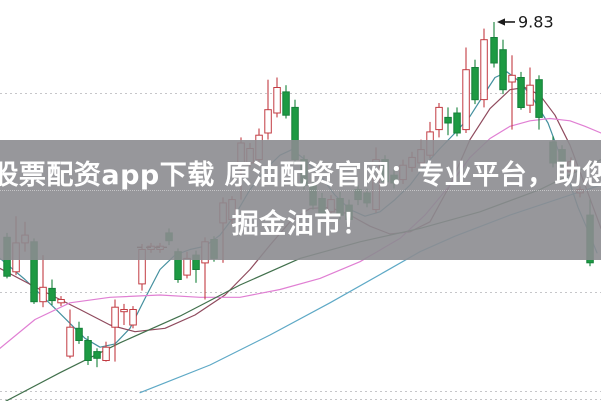  What do you see at coordinates (536, 21) in the screenshot?
I see `annotation-price-label: 9.83` at bounding box center [536, 21].